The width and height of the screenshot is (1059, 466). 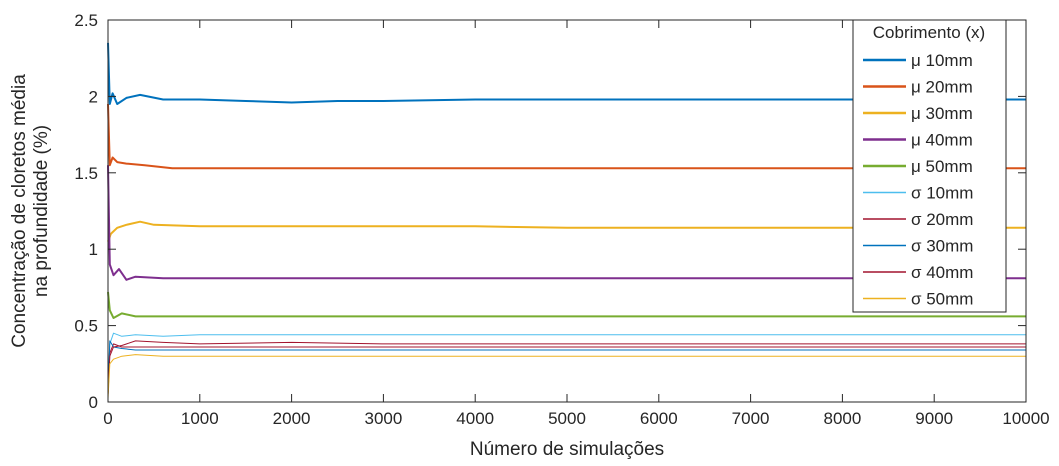 I want to click on y-tick-label: 2.5, so click(x=86, y=20).